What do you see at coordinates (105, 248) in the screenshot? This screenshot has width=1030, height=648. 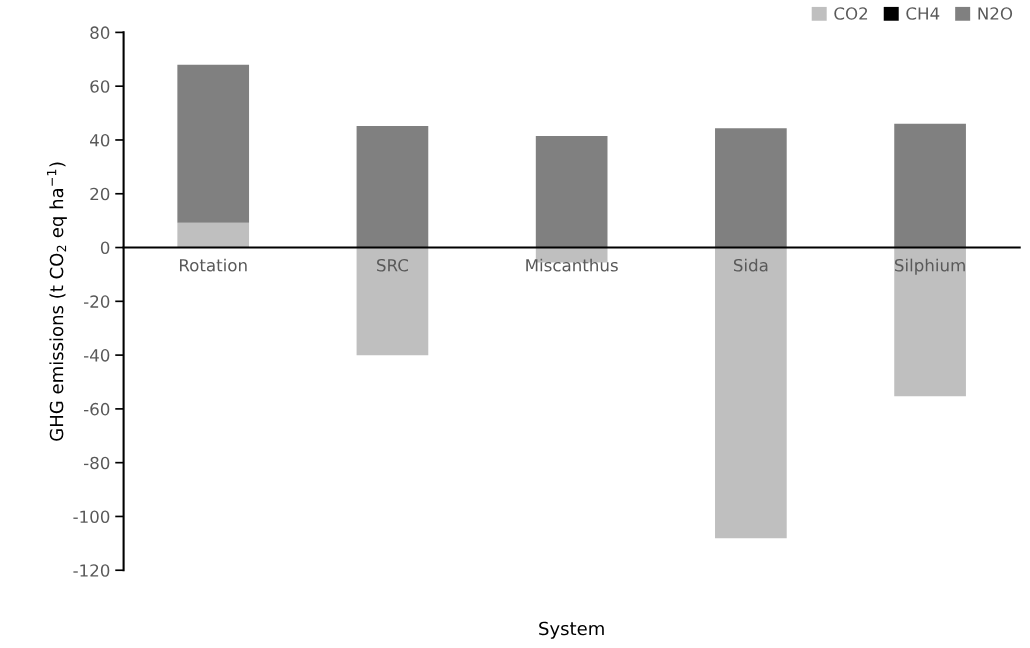 I see `y-tick-label: 0` at bounding box center [105, 248].